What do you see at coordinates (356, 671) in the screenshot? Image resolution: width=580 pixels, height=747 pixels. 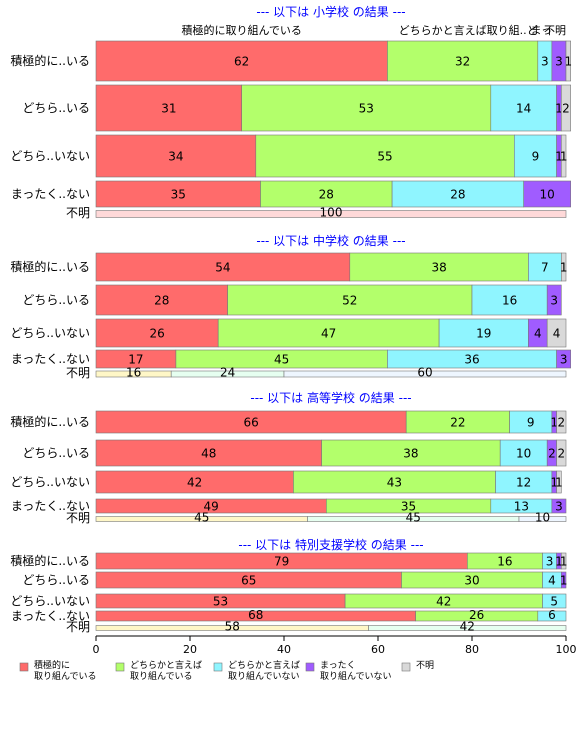 I see `legend-label: まったく取り組んでいない` at bounding box center [356, 671].